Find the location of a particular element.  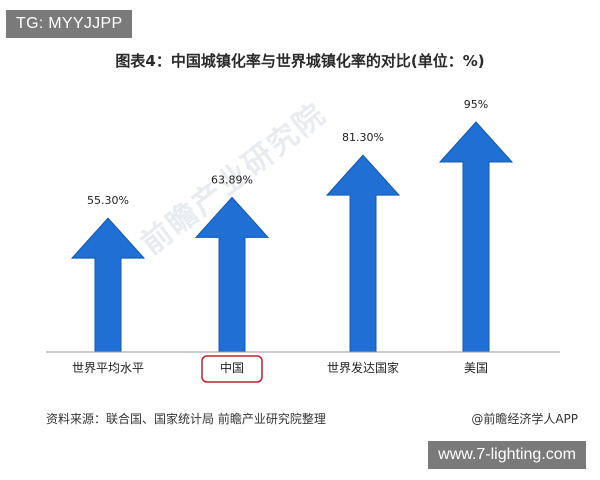

category-label: 美国 is located at coordinates (476, 368).